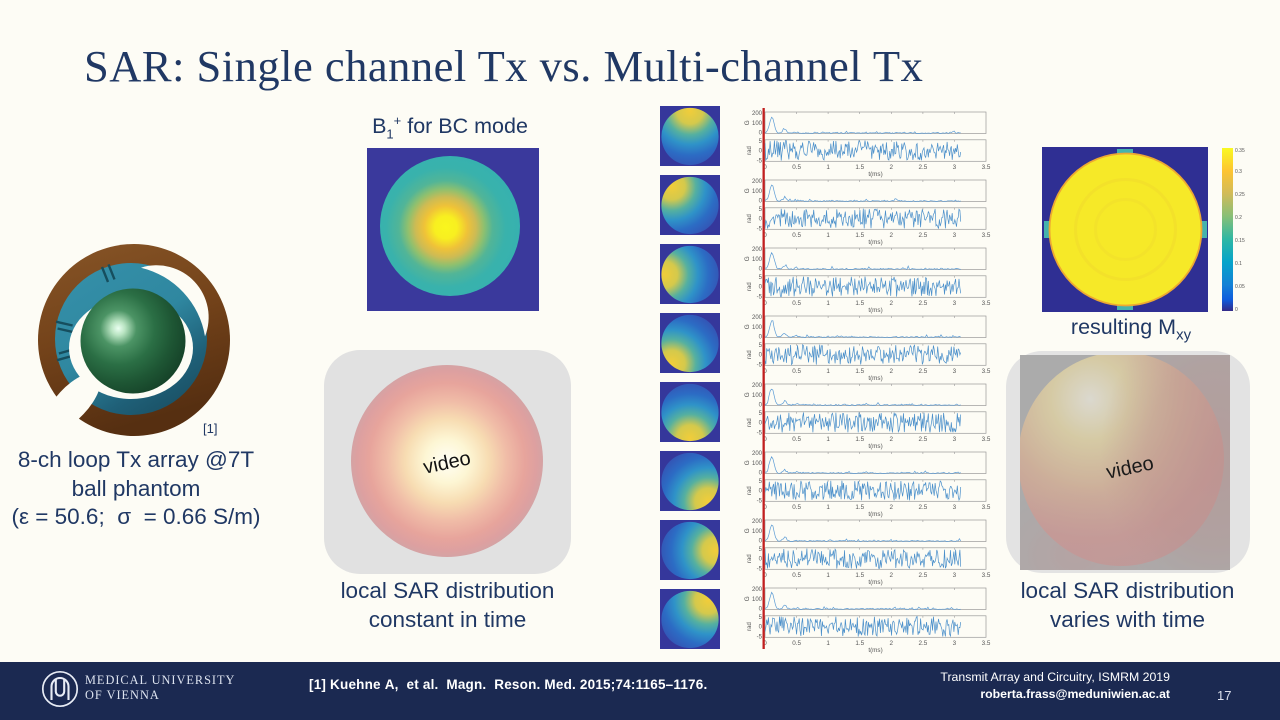 This screenshot has height=720, width=1280. I want to click on svg-text: 0.05, so click(1240, 287).